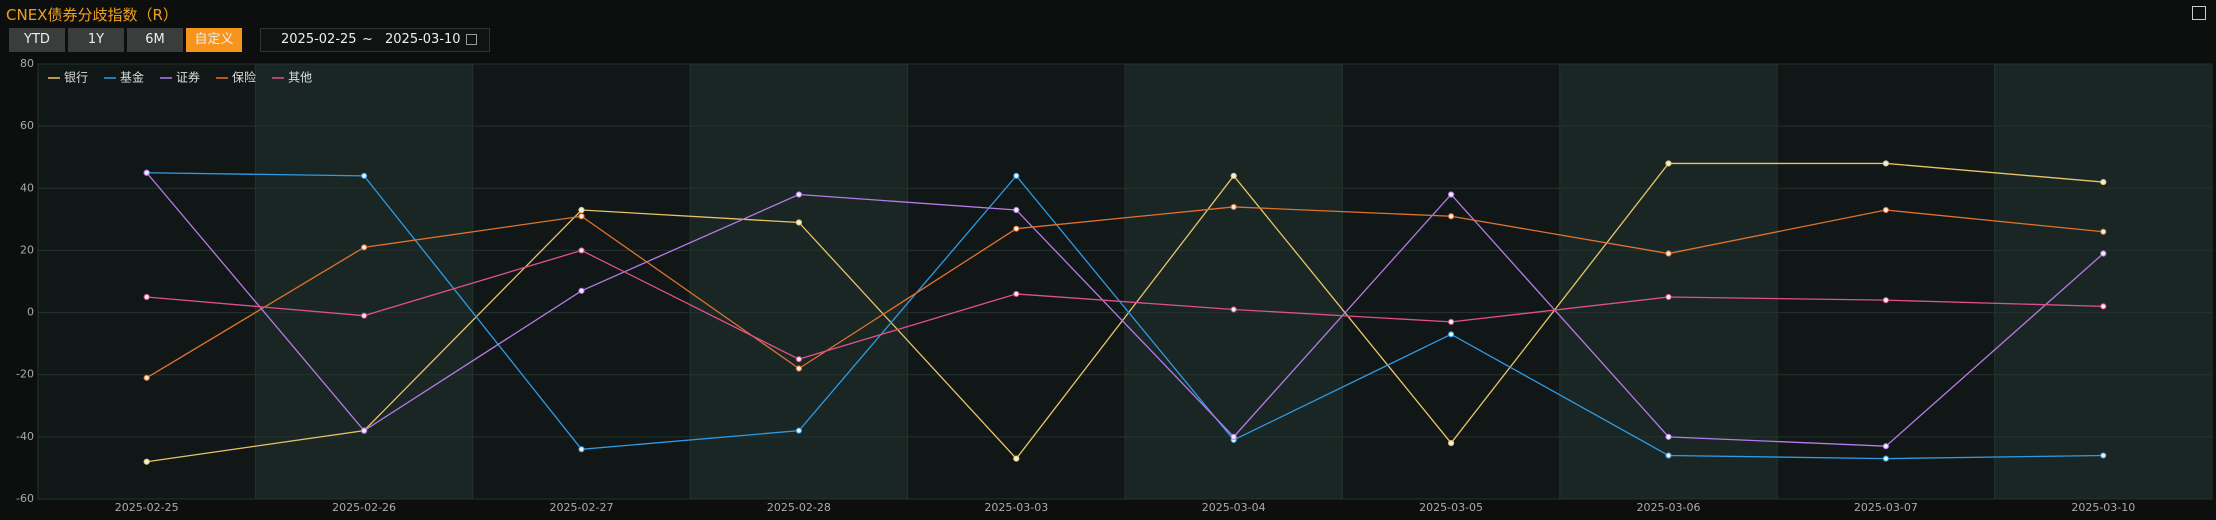  Describe the element at coordinates (155, 40) in the screenshot. I see `range-button: 6M` at that location.